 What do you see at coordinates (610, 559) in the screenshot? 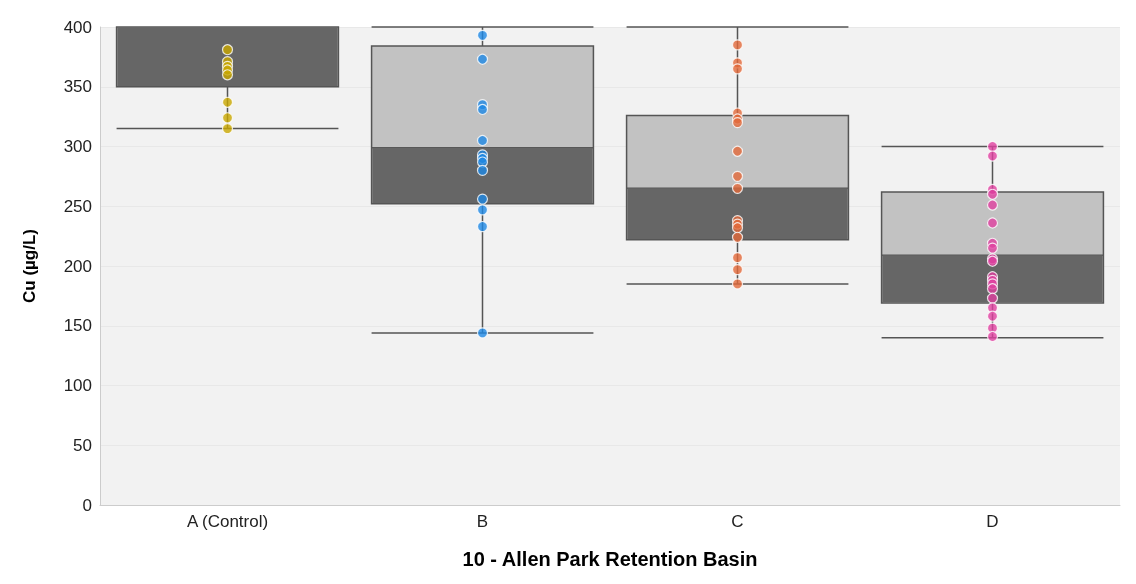
I see `x-axis-title: 10 - Allen Park Retention Basin` at bounding box center [610, 559].